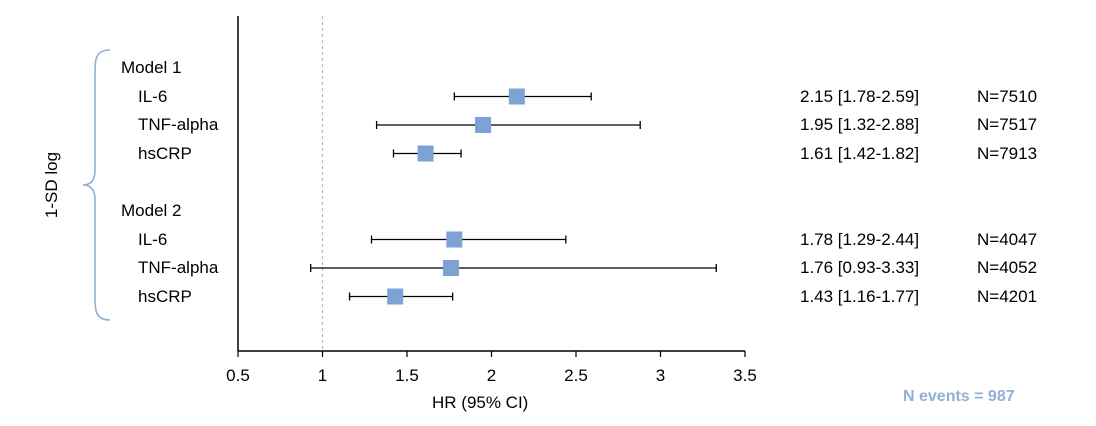 This screenshot has width=1096, height=426. I want to click on x-tick-label: 3.5, so click(745, 375).